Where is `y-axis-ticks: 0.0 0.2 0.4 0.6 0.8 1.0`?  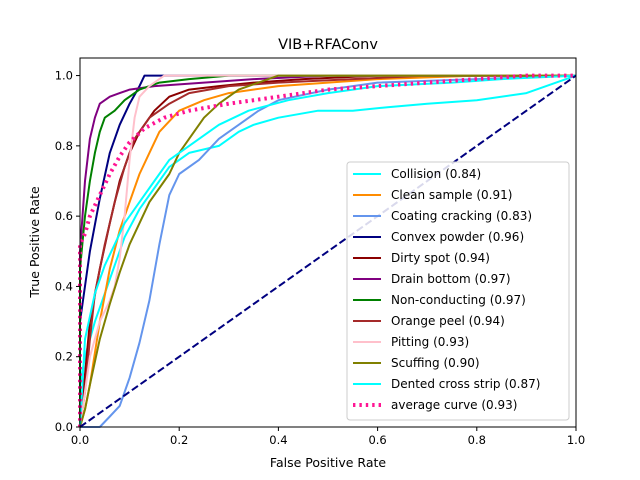
y-axis-ticks: 0.0 0.2 0.4 0.6 0.8 1.0 is located at coordinates (67, 251).